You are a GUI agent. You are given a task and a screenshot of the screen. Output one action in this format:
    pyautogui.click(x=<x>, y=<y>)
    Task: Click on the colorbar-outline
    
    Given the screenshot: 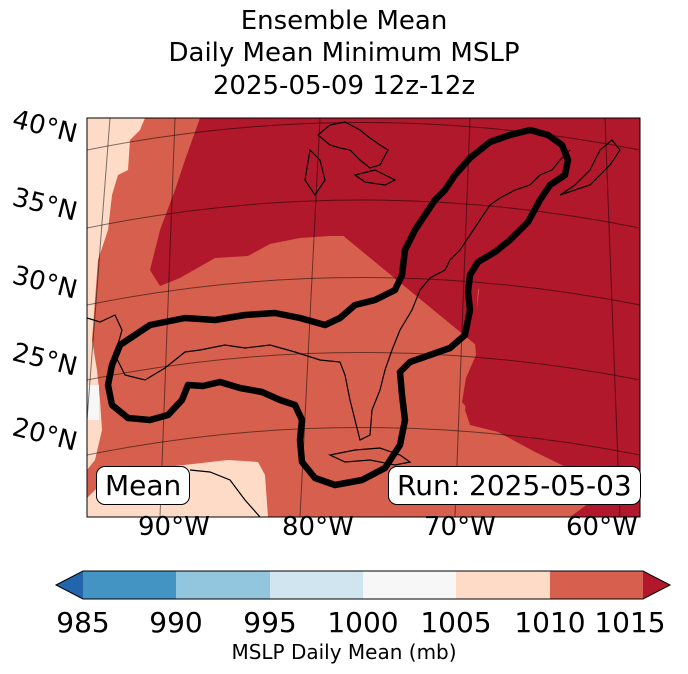 What is the action you would take?
    pyautogui.click(x=363, y=585)
    